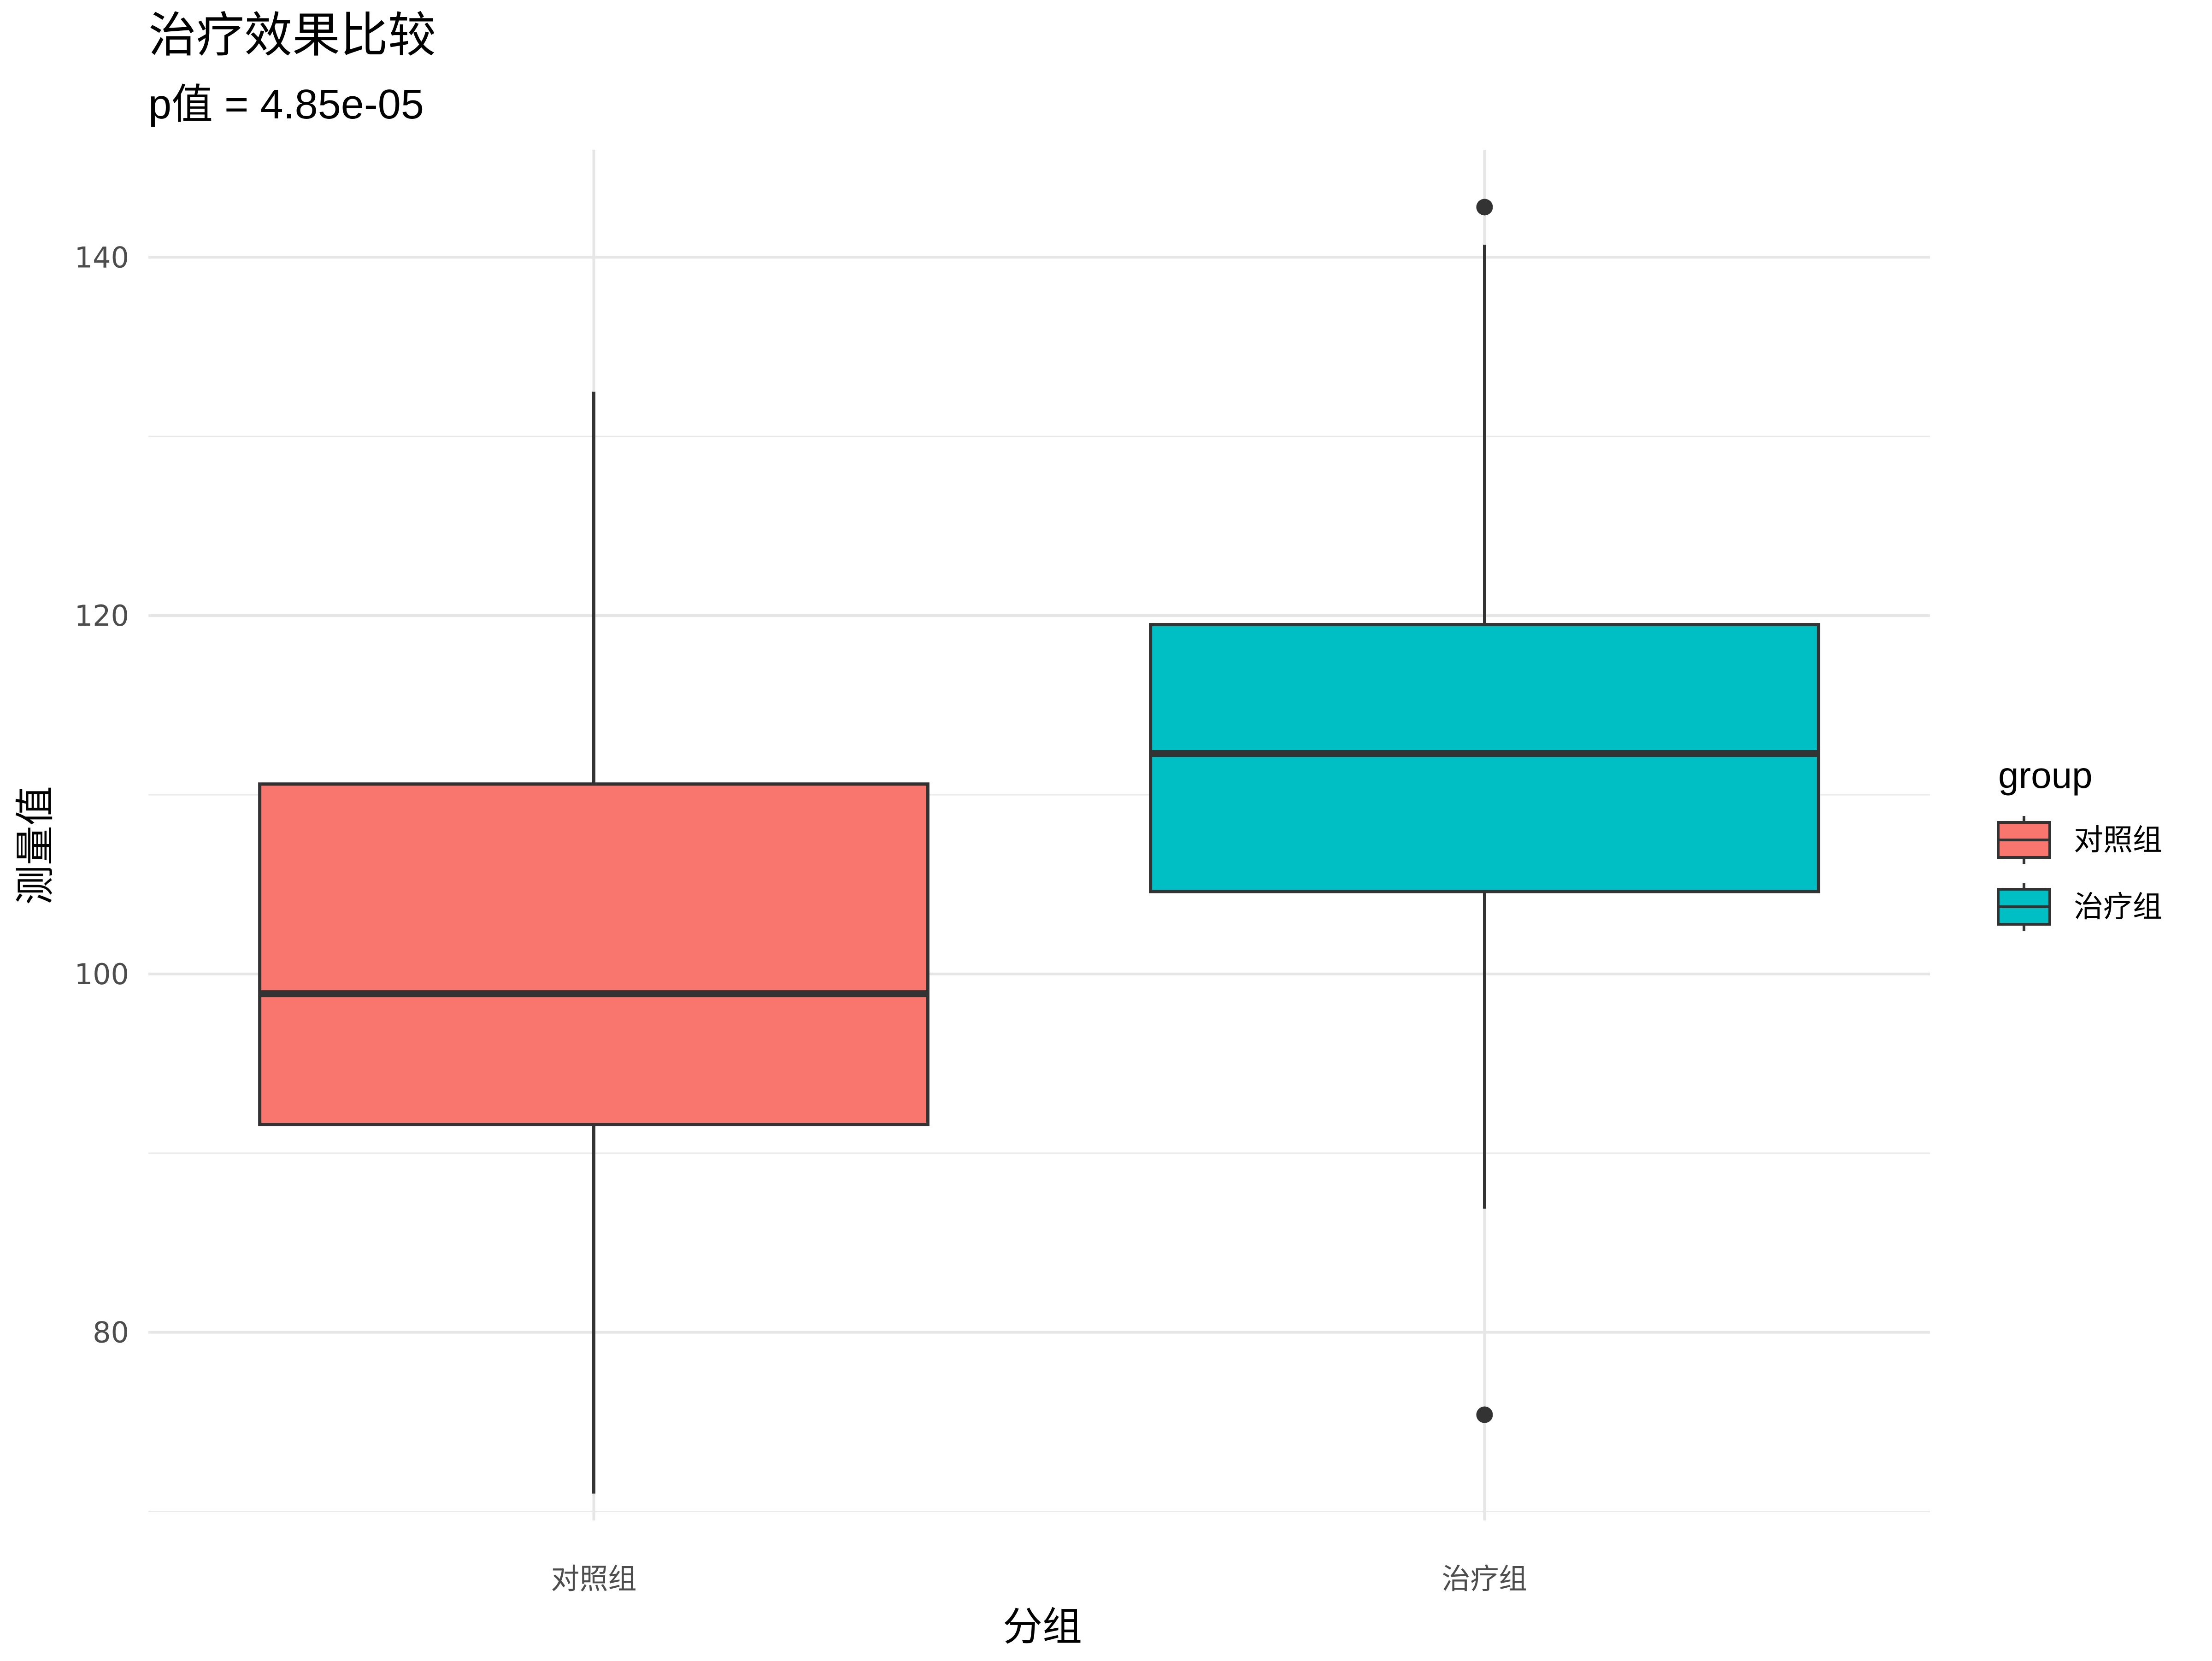  I want to click on legend-label: 治疗组, so click(2118, 907).